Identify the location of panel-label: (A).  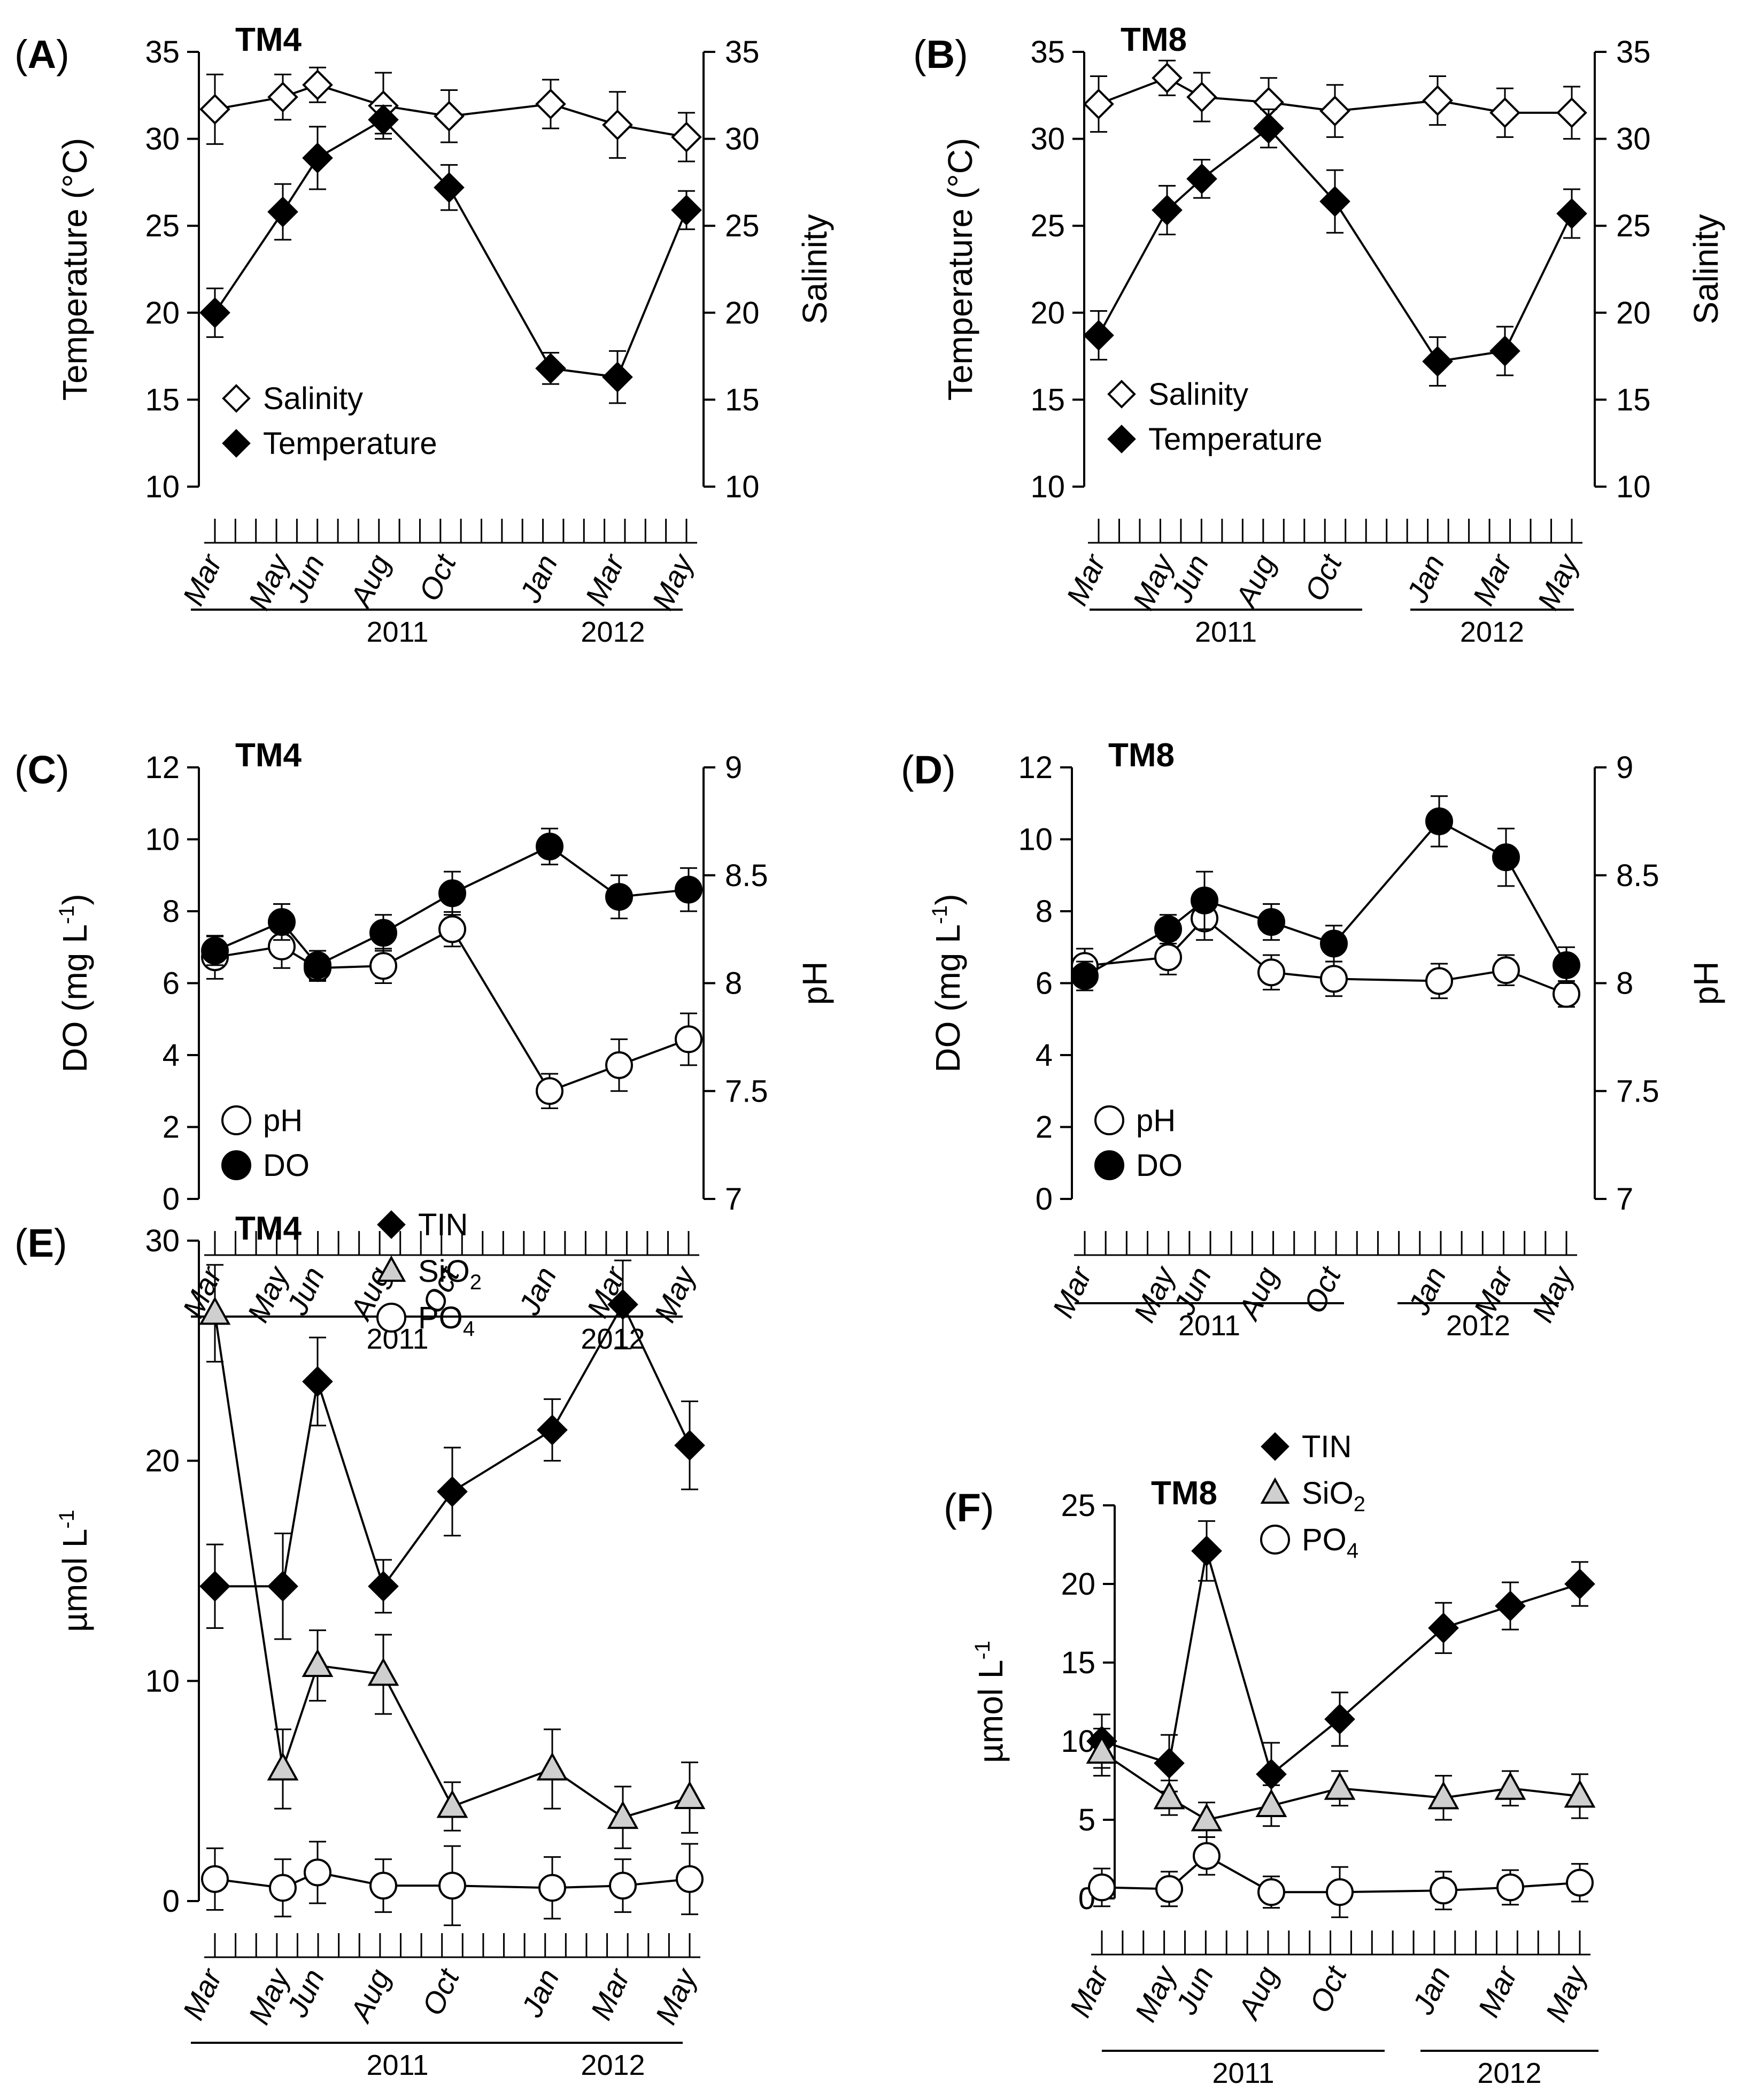
(42, 54).